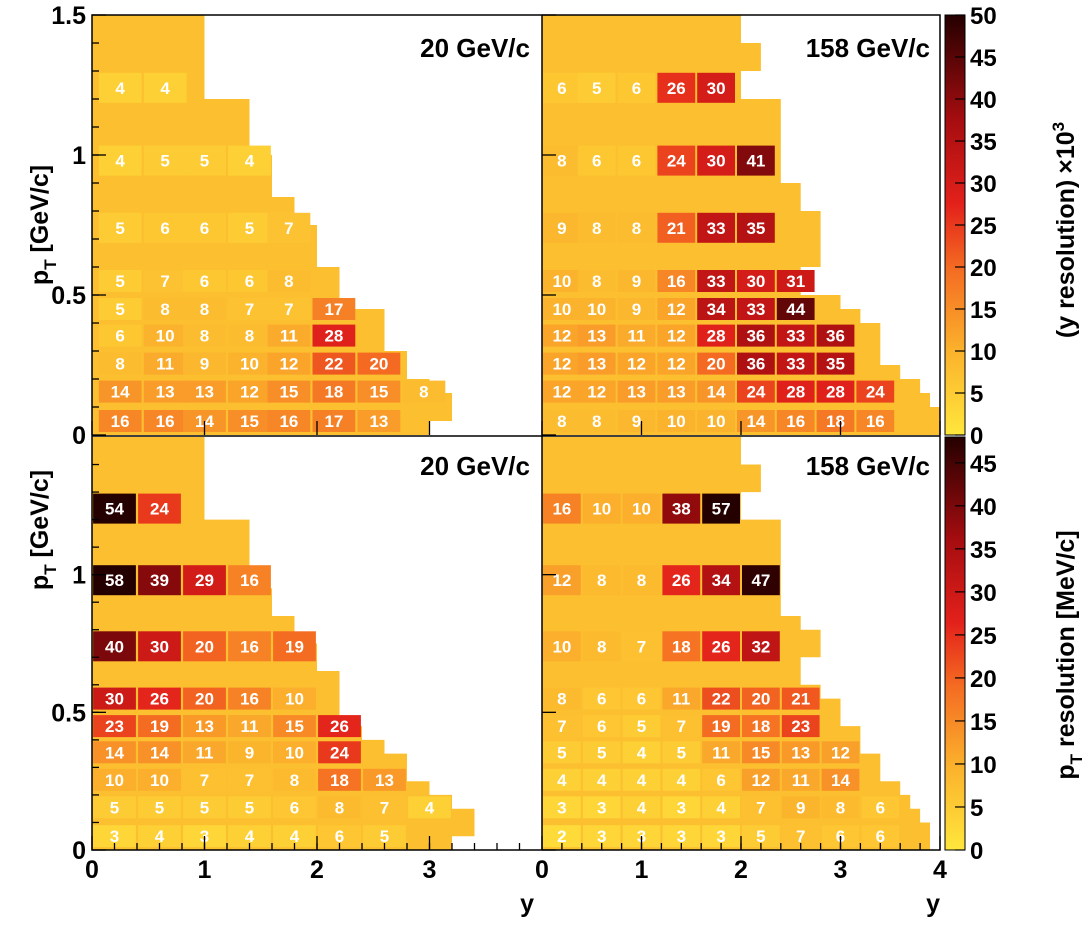 This screenshot has height=925, width=1089. I want to click on cell-value-label: 54, so click(114, 509).